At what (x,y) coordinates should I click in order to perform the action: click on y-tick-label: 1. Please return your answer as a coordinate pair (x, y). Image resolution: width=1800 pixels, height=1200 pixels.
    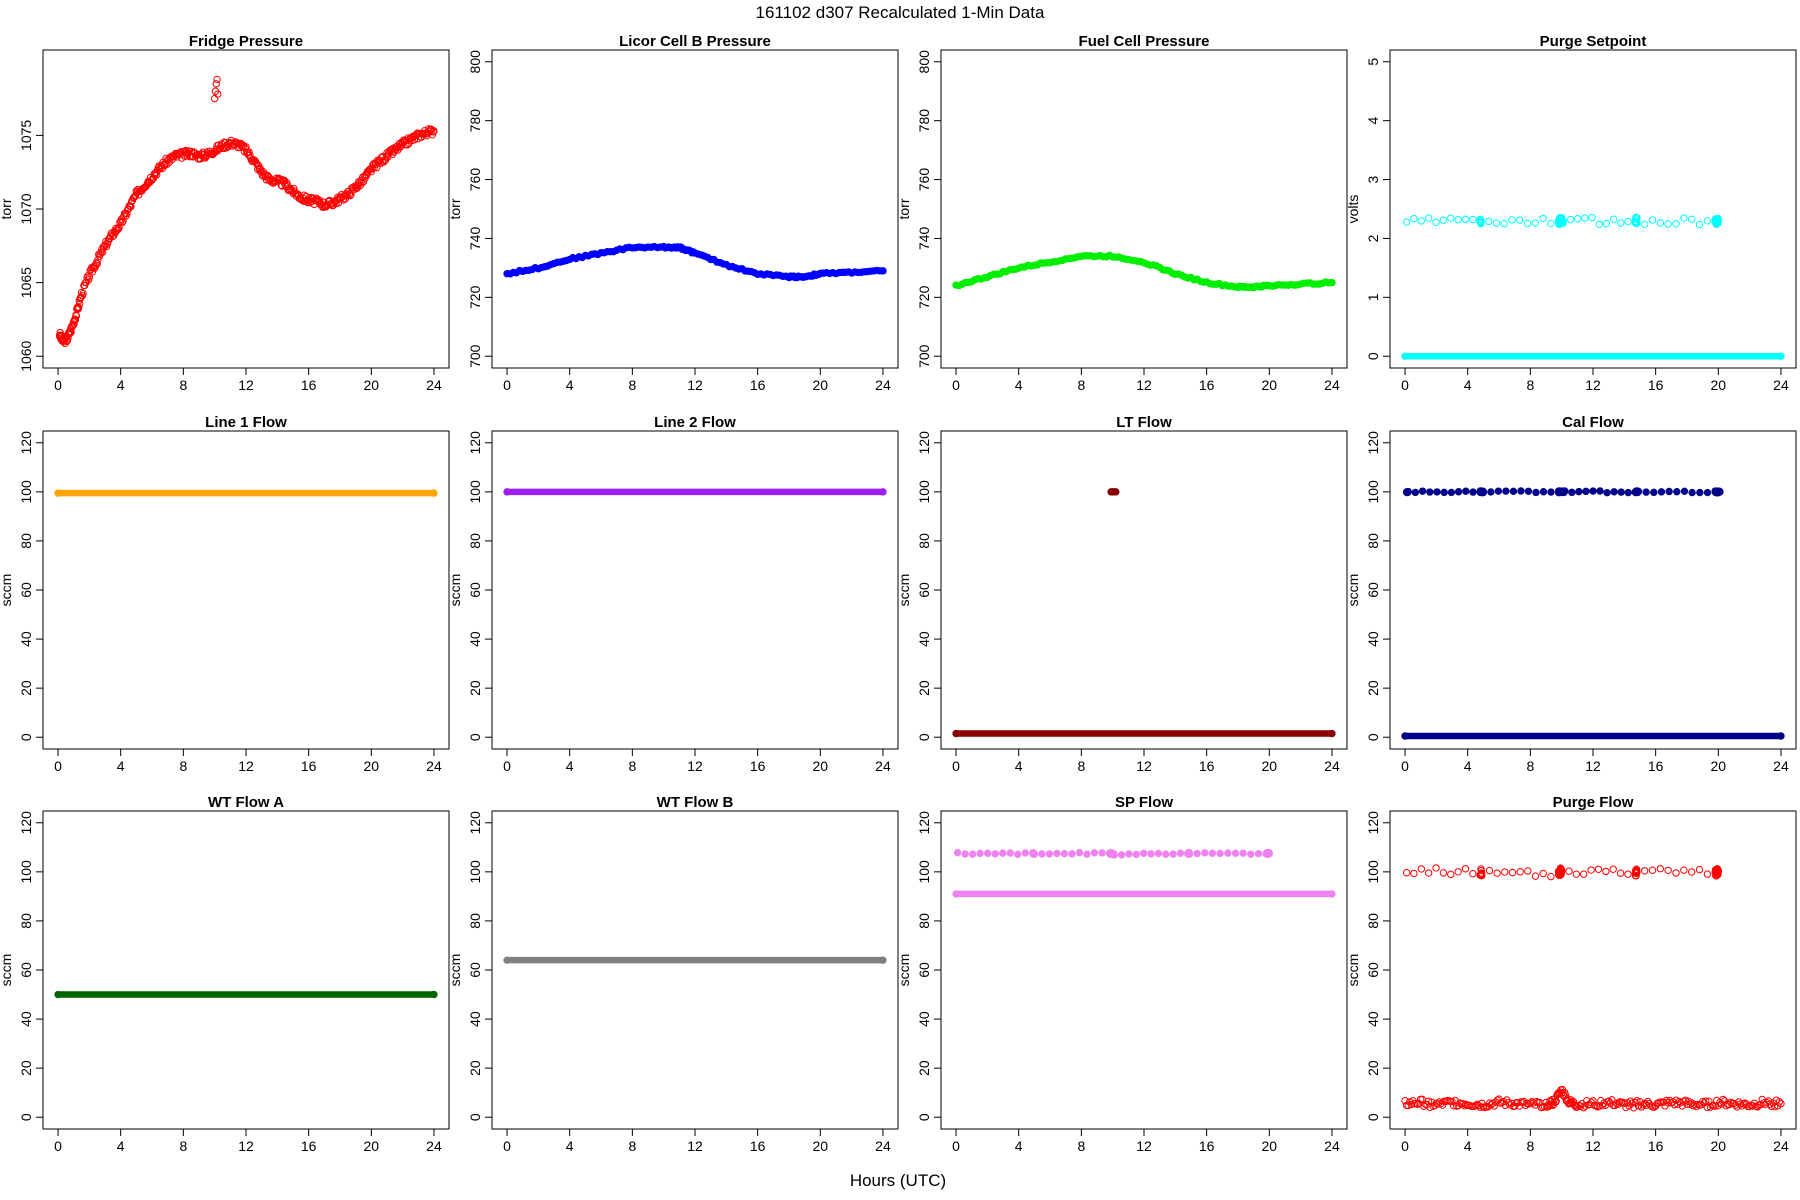
    Looking at the image, I should click on (1373, 297).